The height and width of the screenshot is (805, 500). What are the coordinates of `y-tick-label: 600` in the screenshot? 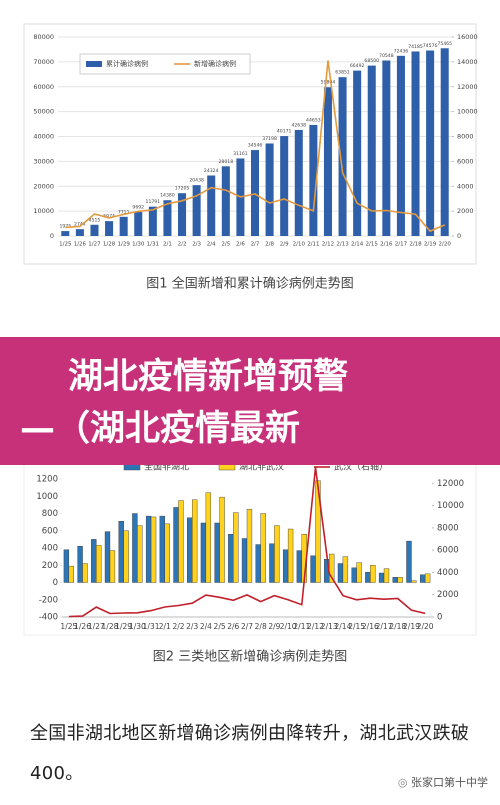 It's located at (50, 531).